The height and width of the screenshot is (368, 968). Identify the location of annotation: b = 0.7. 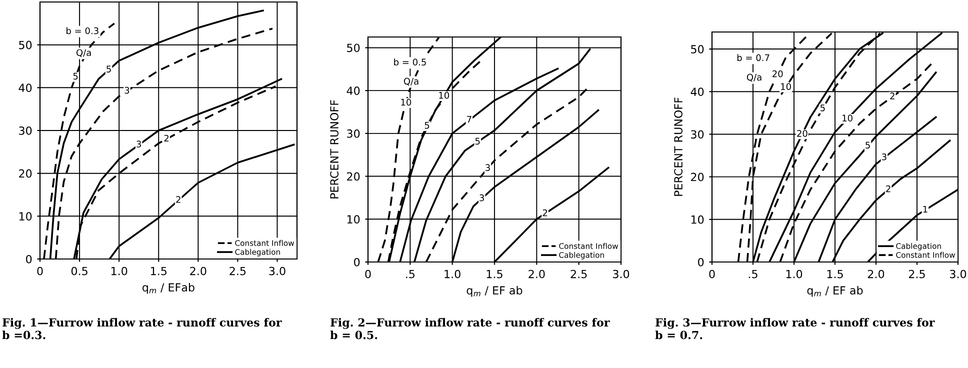
(753, 58).